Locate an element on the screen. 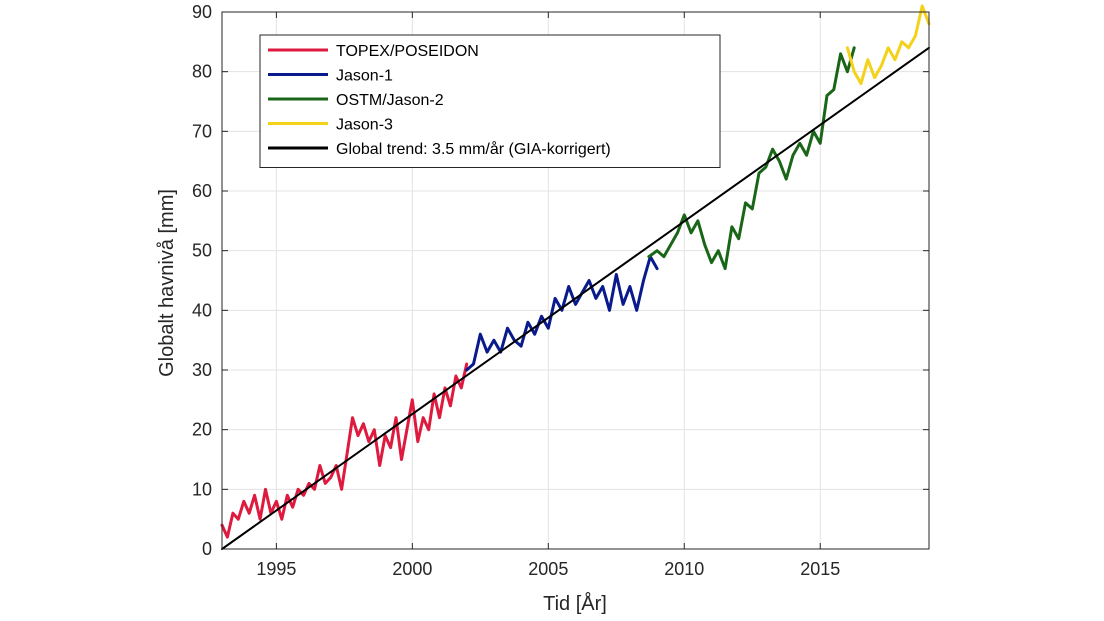 The width and height of the screenshot is (1104, 621). x-tick-label: 2005 is located at coordinates (548, 569).